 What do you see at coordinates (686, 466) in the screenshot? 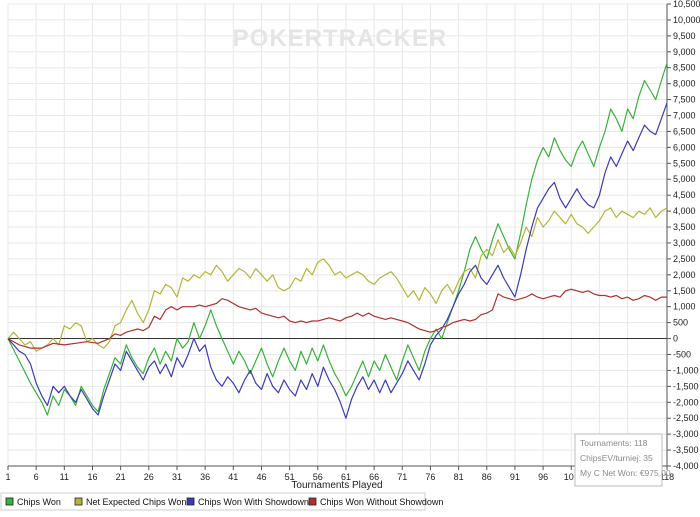
I see `y-tick-label: -4,000` at bounding box center [686, 466].